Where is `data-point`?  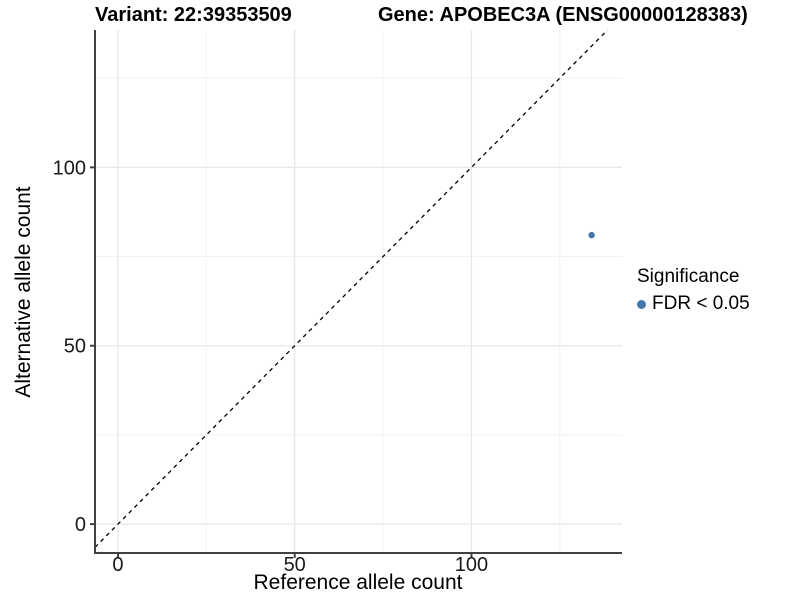 data-point is located at coordinates (591, 235).